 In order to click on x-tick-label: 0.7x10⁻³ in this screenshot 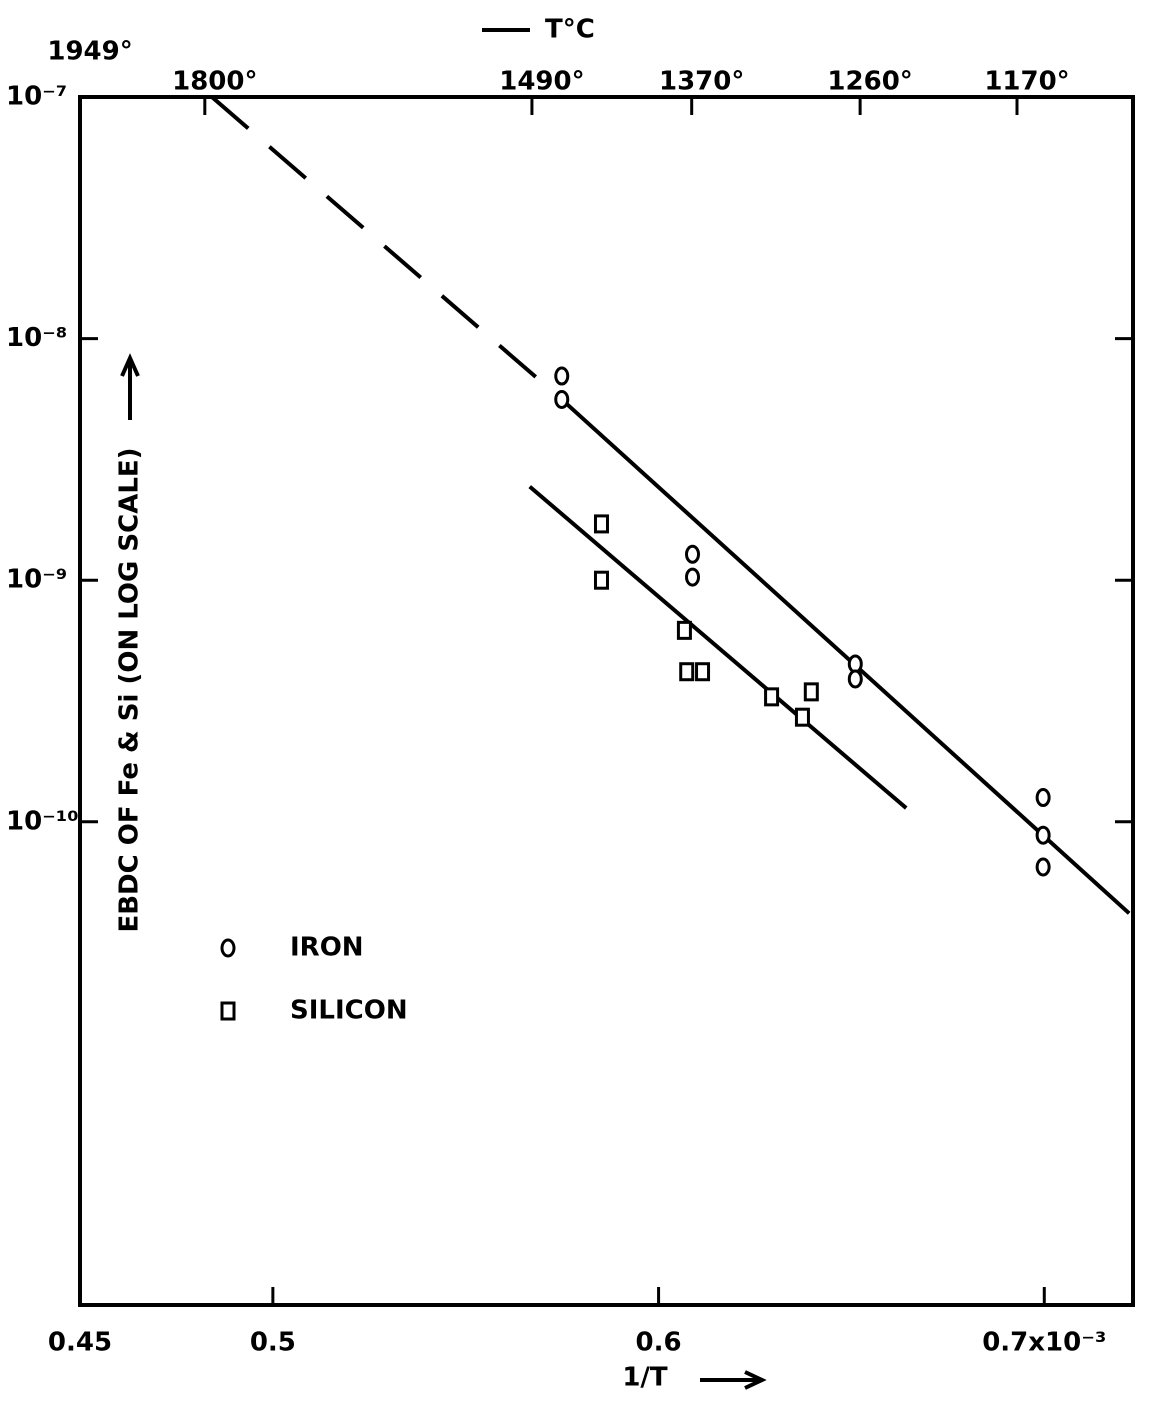, I will do `click(1044, 1343)`.